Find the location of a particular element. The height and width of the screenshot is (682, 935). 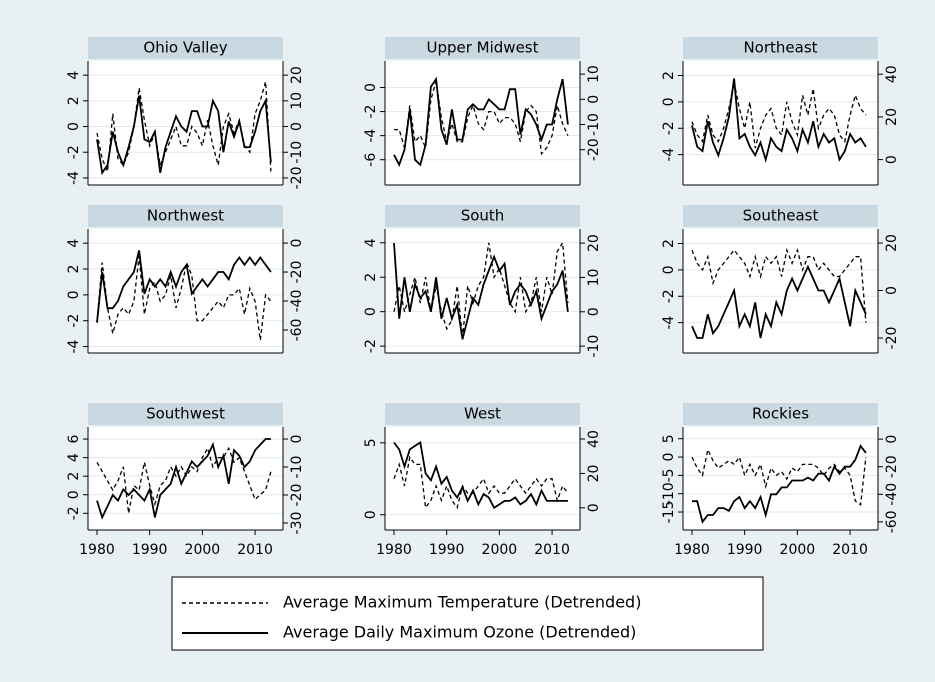

panel-title: Upper Midwest is located at coordinates (482, 48).